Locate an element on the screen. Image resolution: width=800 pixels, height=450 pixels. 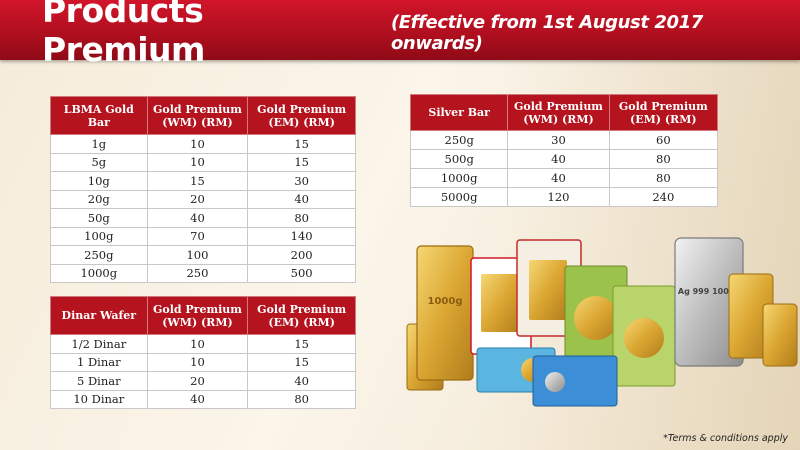
wm-premium-cell: 70 is located at coordinates (197, 236).